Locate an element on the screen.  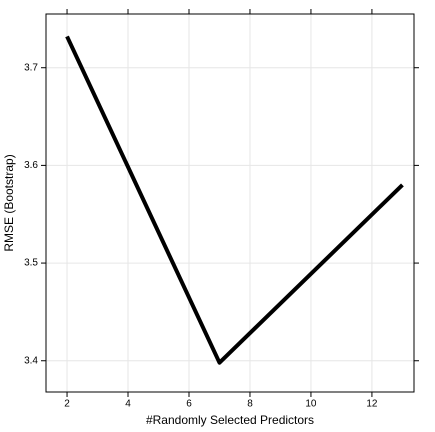
y-tick-label: 3.4 is located at coordinates (31, 360).